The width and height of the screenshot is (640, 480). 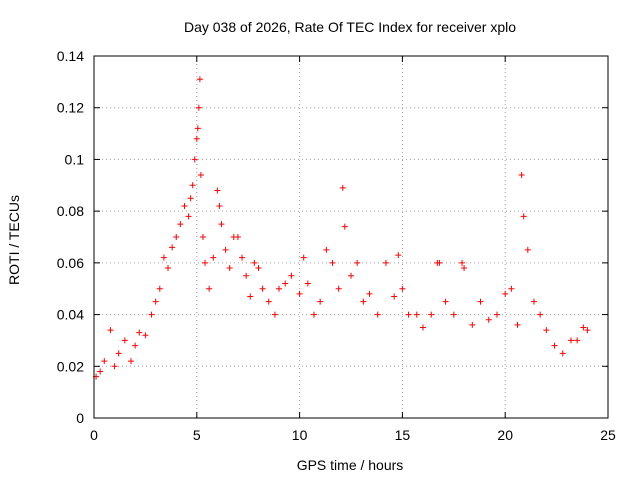 I want to click on y-tick-label: 0, so click(x=80, y=418).